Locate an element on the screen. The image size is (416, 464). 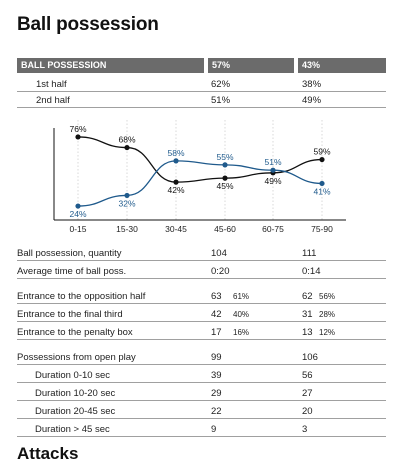
stat-team1-percent-wrap: 16% is located at coordinates (238, 332).